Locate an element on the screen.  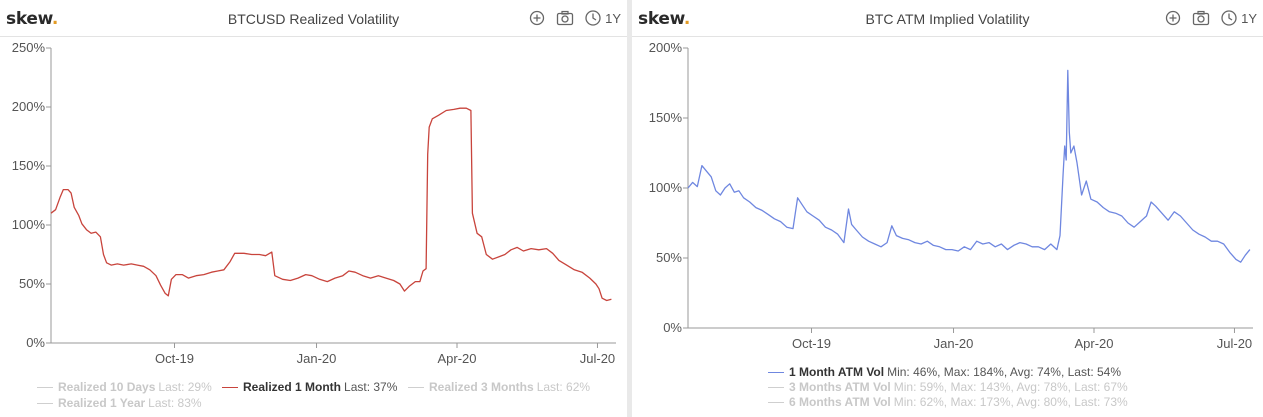
legend-series-stat: Min: 46%, Max: 184%, Avg: 74%, Last: 54% is located at coordinates (1004, 372).